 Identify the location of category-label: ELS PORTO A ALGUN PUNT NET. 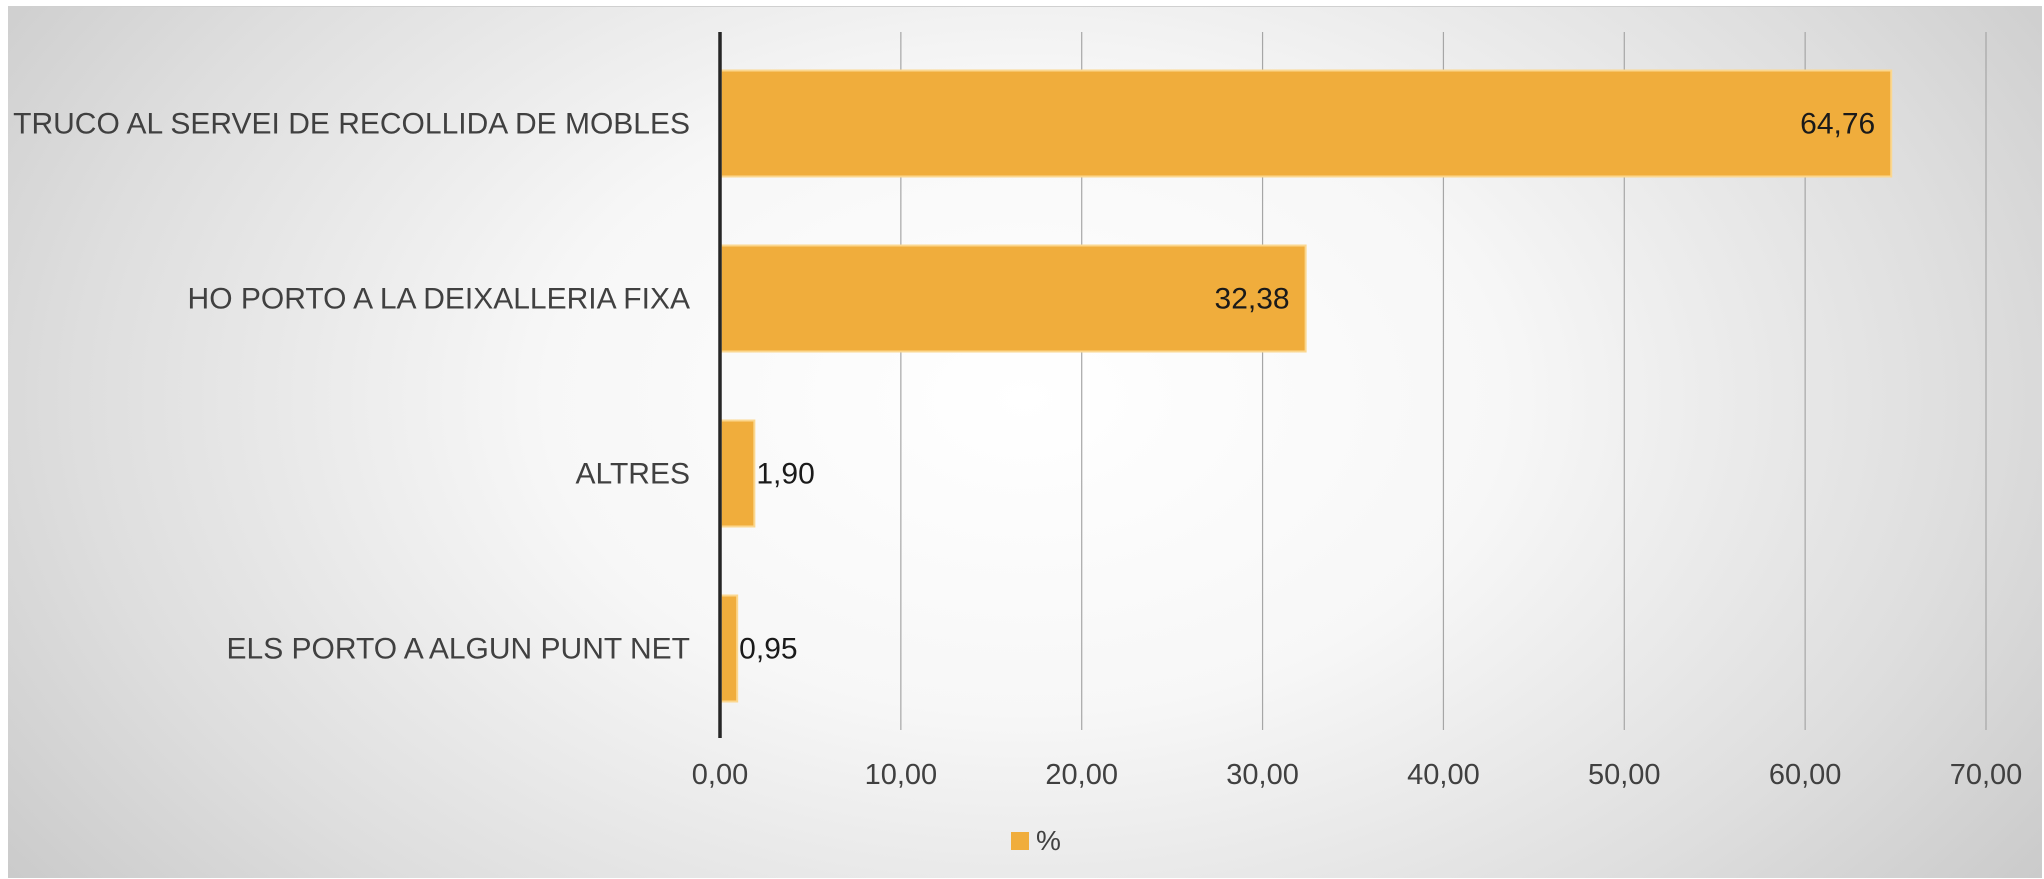
(459, 649).